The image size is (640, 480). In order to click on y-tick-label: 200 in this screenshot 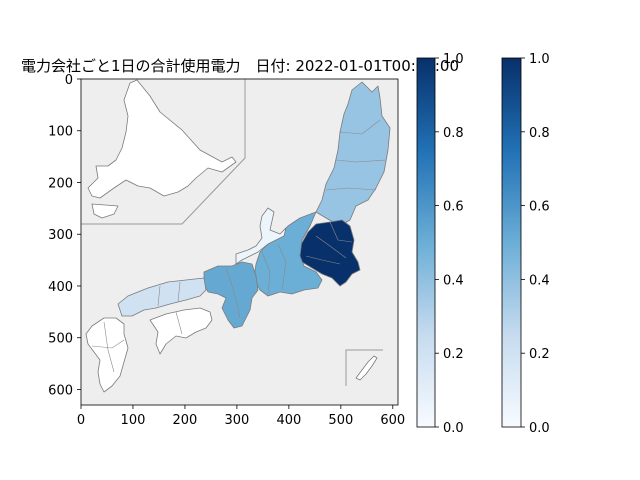, I will do `click(60, 183)`.